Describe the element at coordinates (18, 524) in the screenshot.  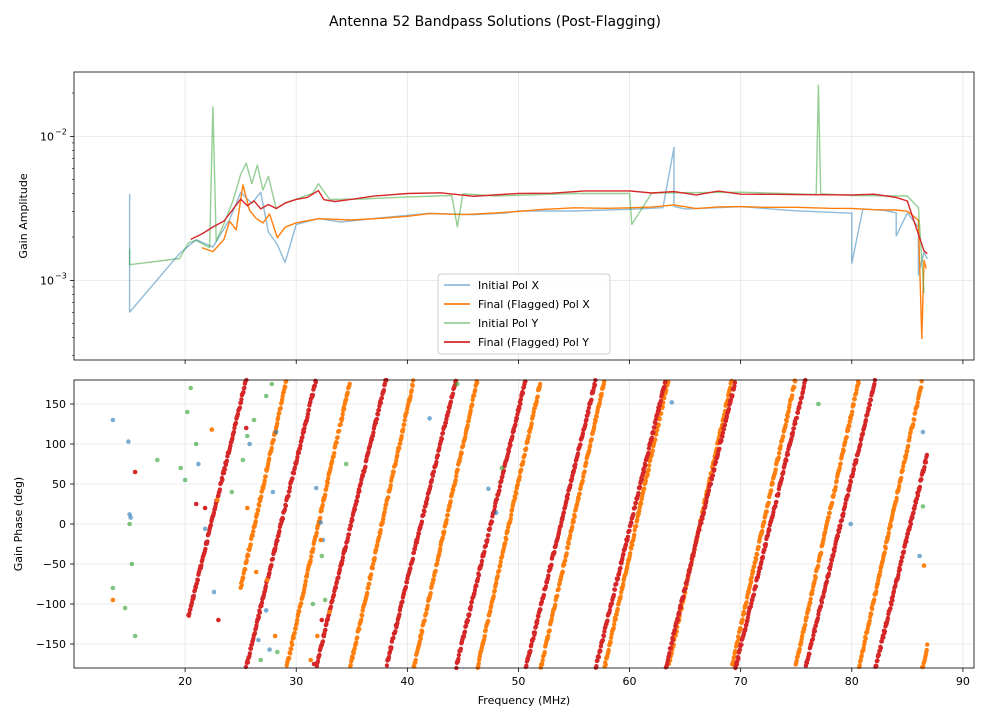
I see `phase-ylabel: Gain Phase (deg)` at that location.